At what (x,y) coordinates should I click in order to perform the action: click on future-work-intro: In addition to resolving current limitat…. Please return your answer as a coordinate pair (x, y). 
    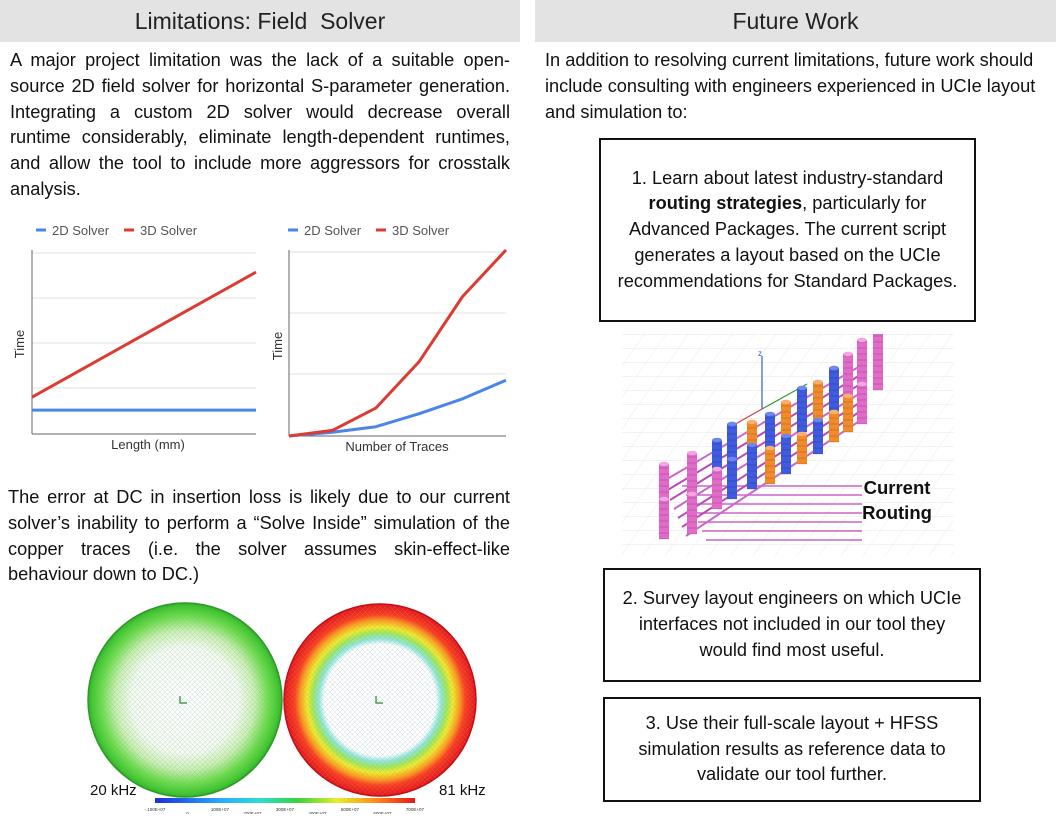
    Looking at the image, I should click on (790, 86).